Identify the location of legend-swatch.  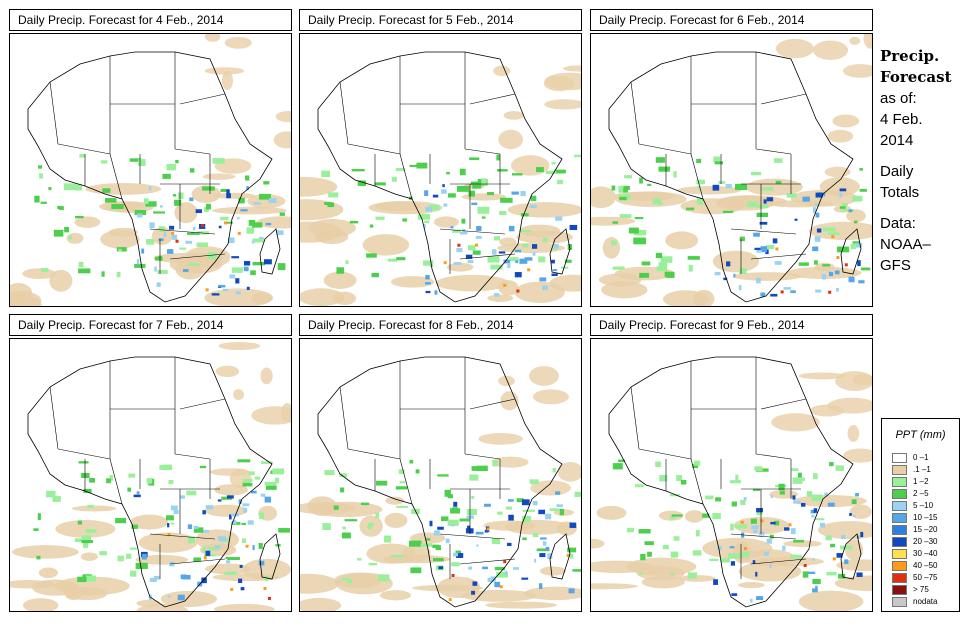
(899, 470).